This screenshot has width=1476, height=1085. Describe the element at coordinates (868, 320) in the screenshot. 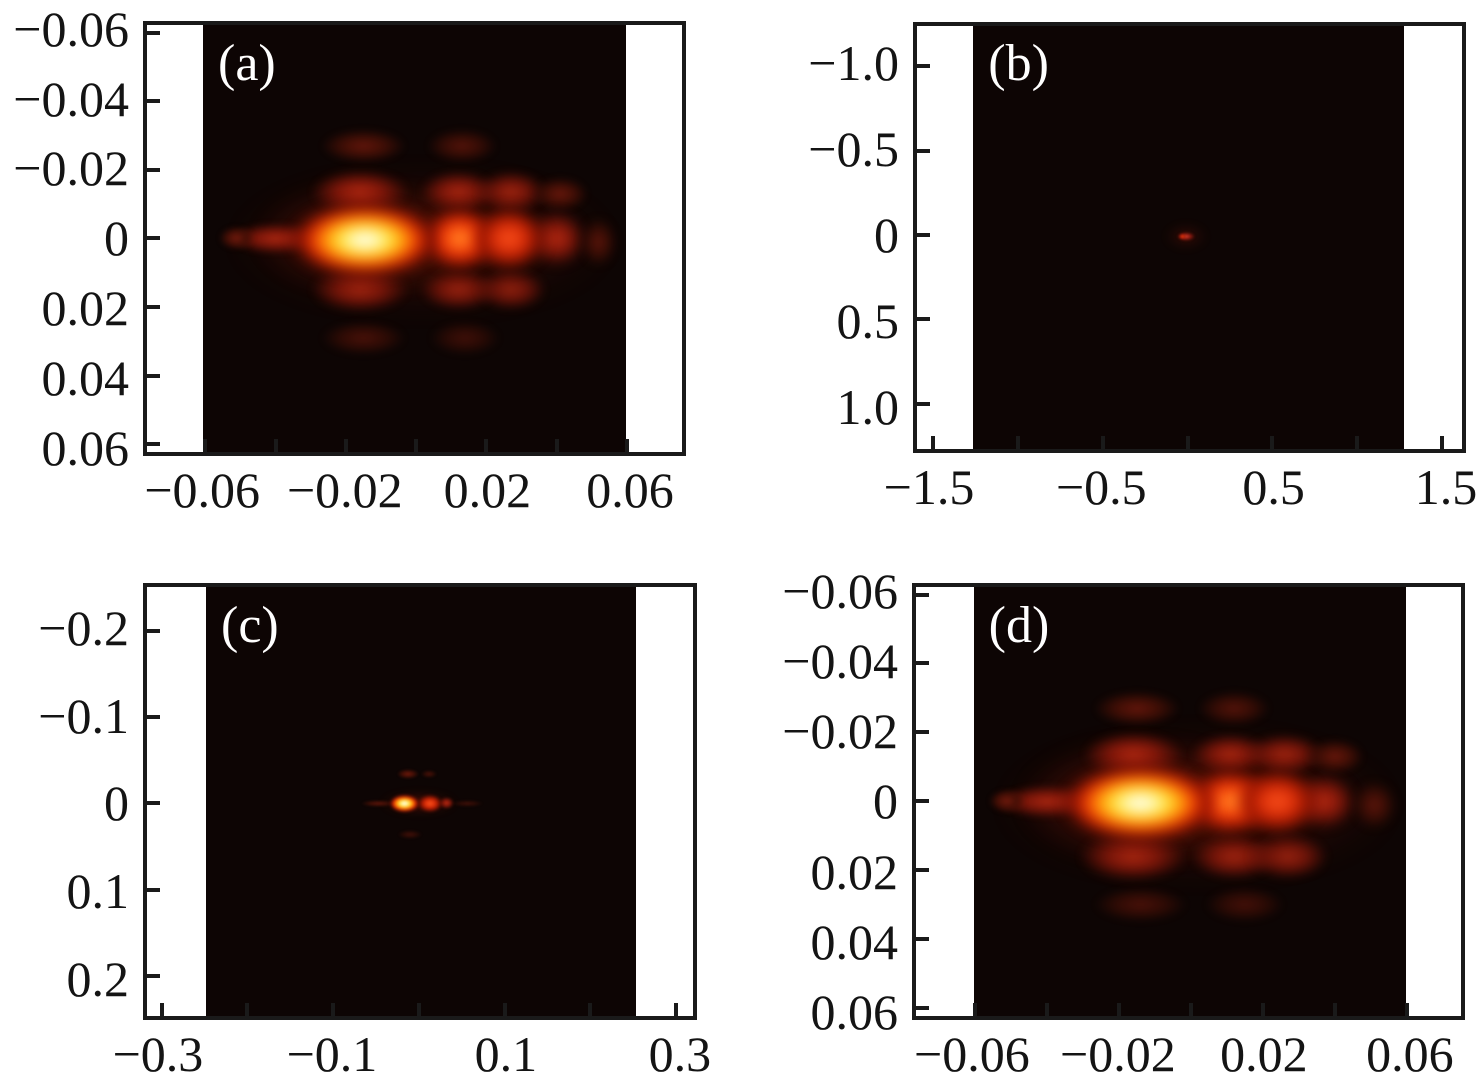

I see `y-tick-label: 0.5` at that location.